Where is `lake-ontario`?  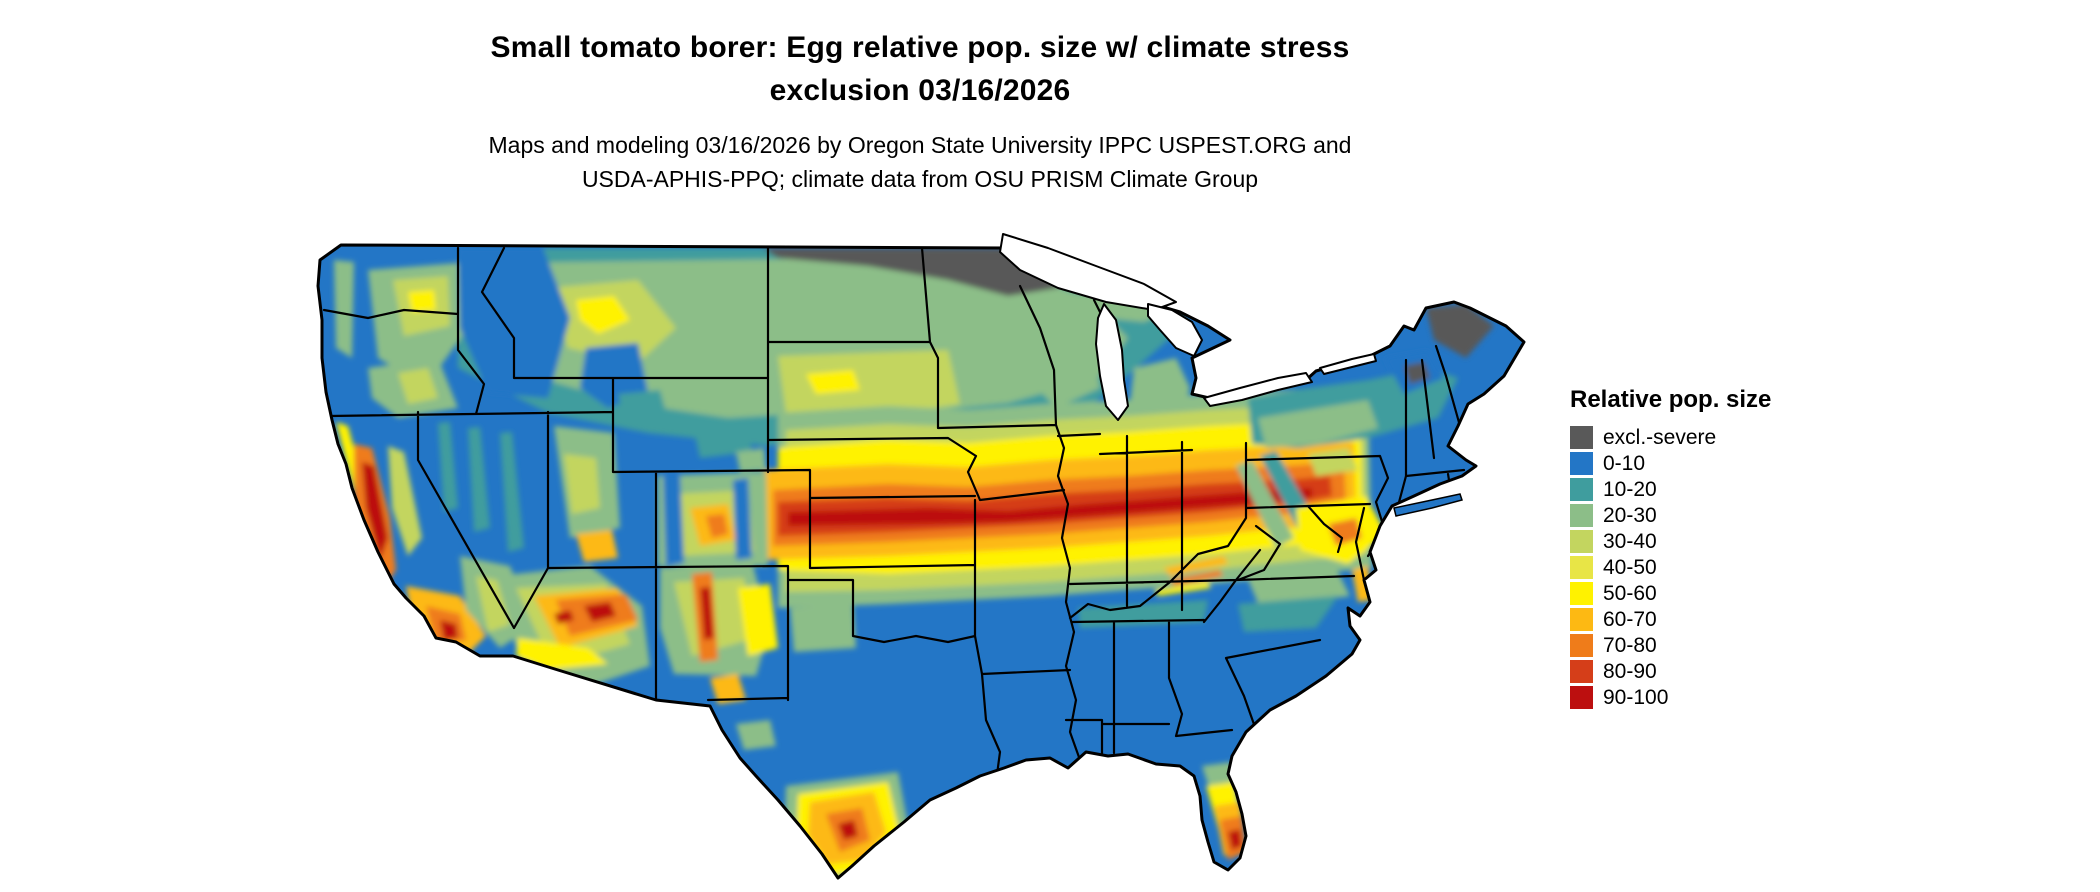
lake-ontario is located at coordinates (1348, 364).